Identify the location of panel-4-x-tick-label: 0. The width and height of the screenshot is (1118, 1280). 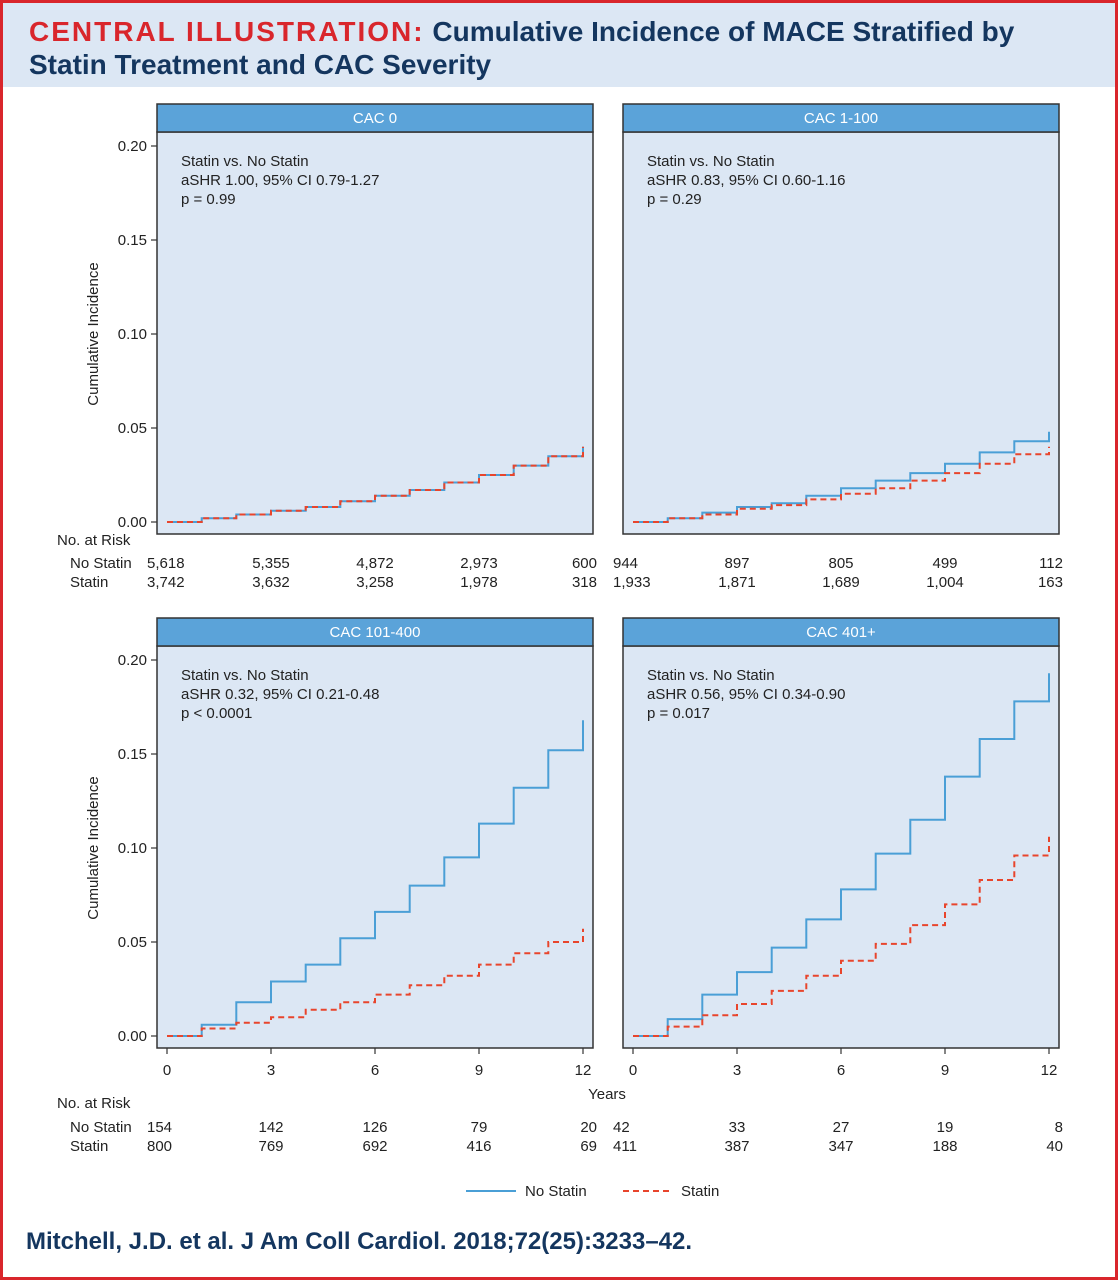
(633, 1070).